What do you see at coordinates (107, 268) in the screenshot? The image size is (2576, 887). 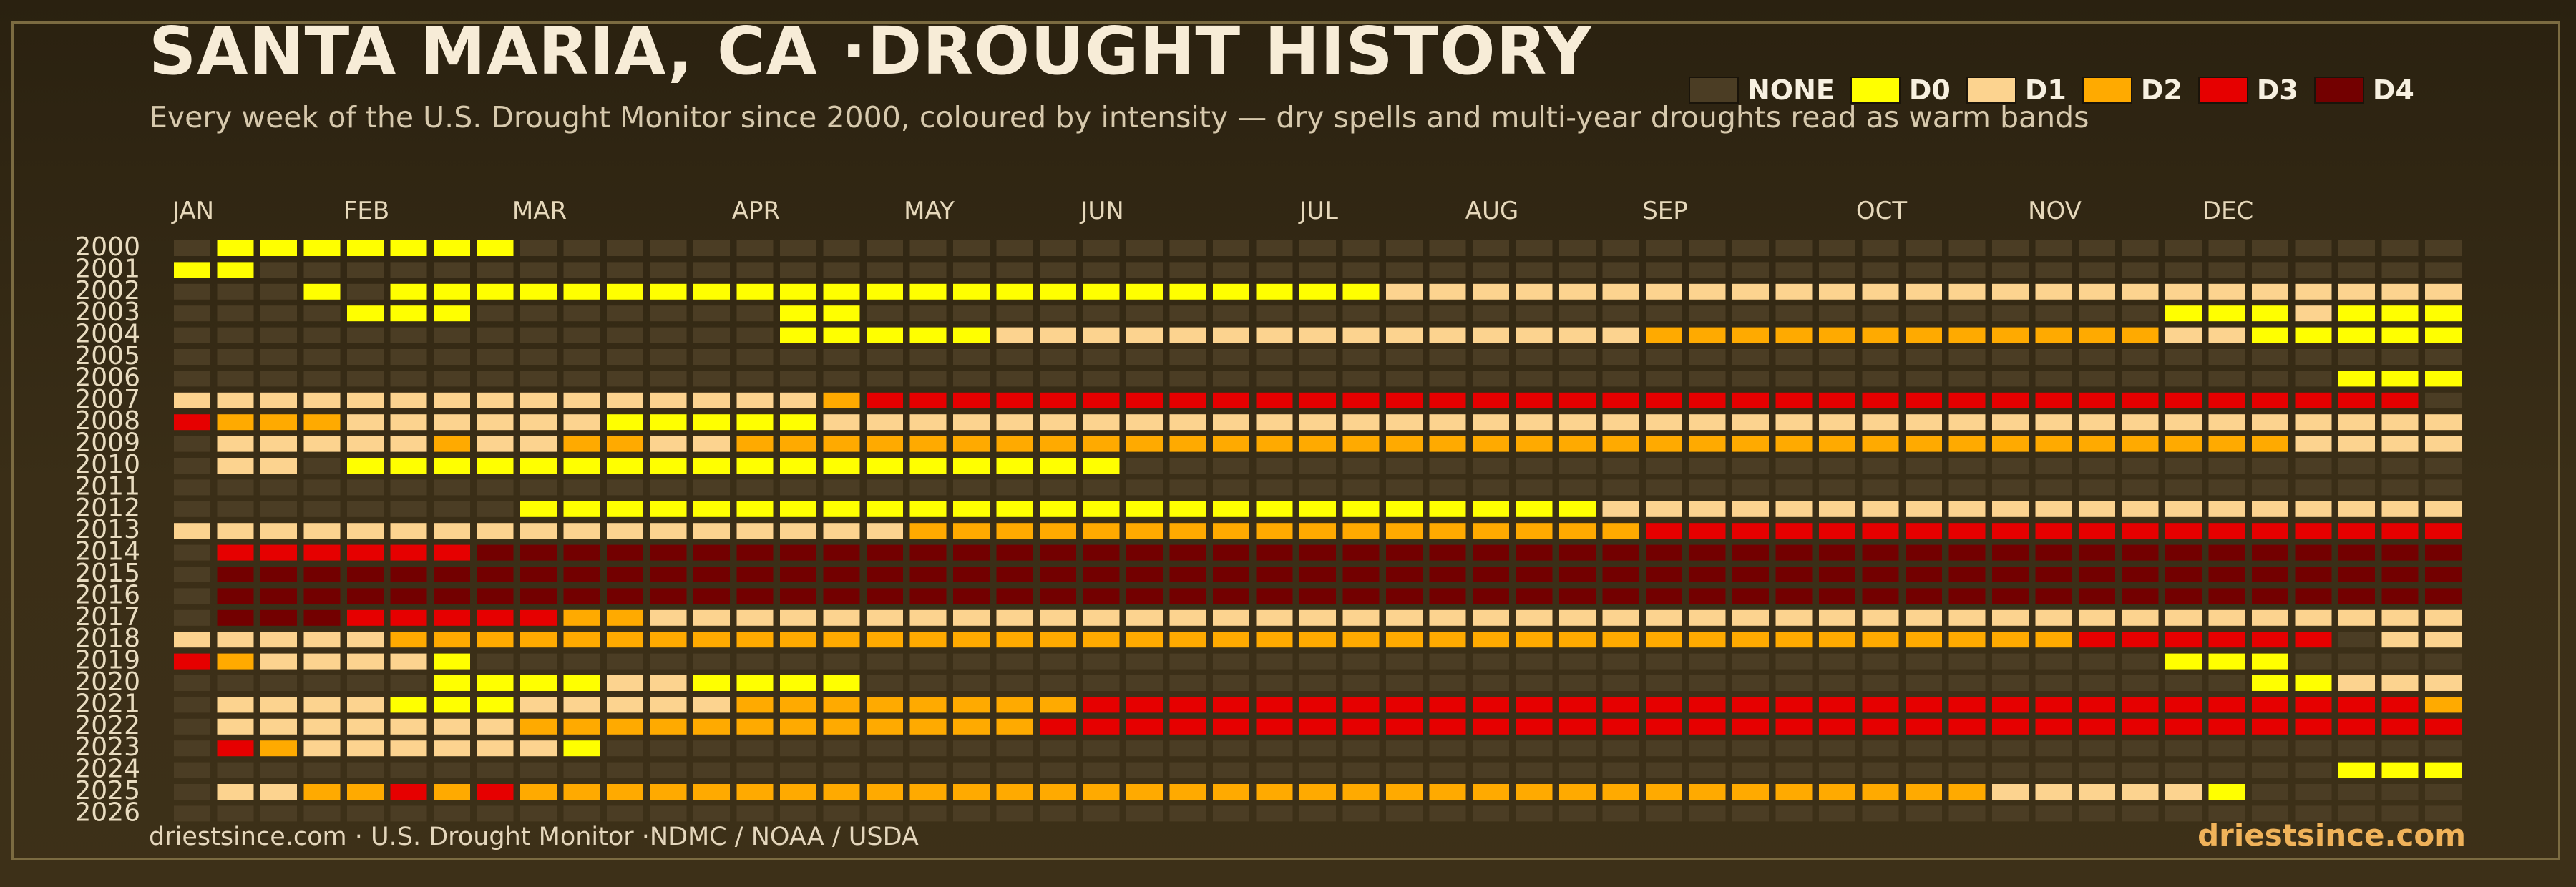 I see `year-label: 2001` at bounding box center [107, 268].